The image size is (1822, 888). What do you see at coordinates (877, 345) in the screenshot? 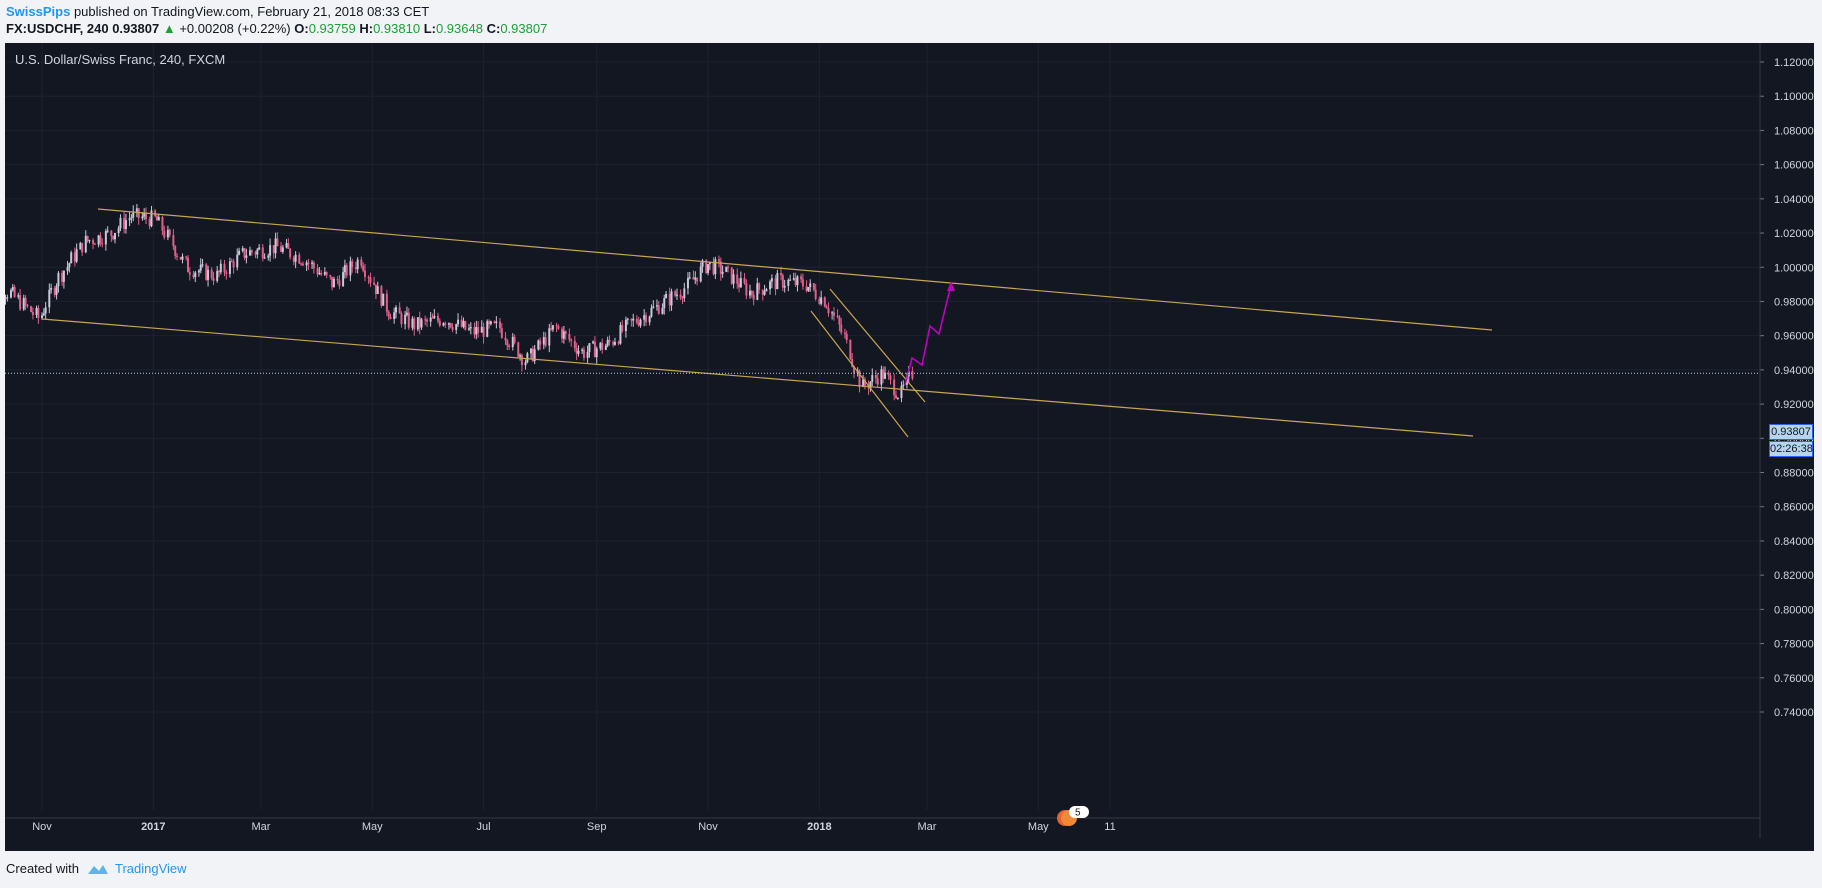
I see `wedge-upper-trendline` at bounding box center [877, 345].